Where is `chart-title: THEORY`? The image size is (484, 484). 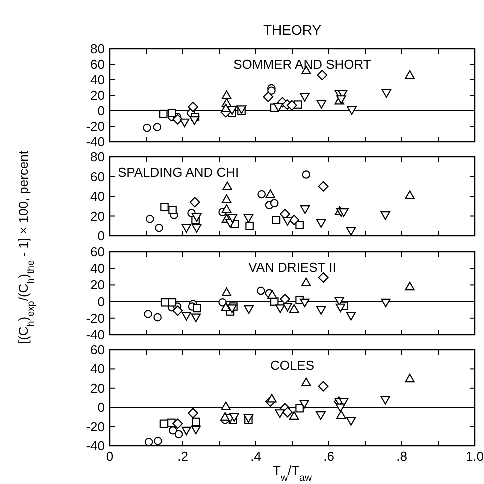
chart-title: THEORY is located at coordinates (292, 30).